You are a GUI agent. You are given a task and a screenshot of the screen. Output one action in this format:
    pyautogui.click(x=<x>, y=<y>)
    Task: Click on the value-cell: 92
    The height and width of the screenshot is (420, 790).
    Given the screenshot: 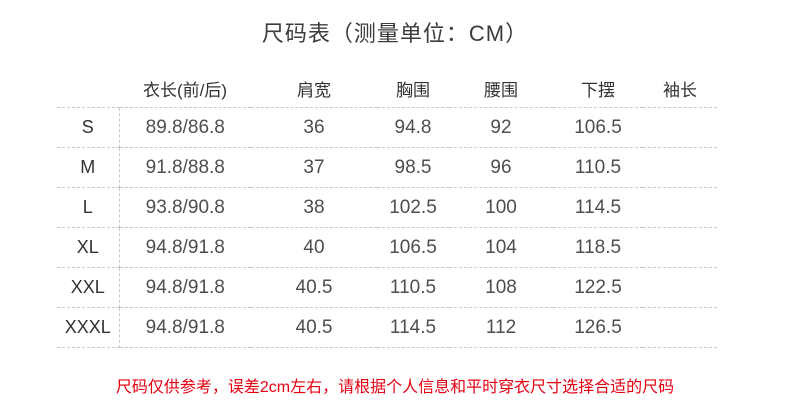 What is the action you would take?
    pyautogui.click(x=501, y=127)
    